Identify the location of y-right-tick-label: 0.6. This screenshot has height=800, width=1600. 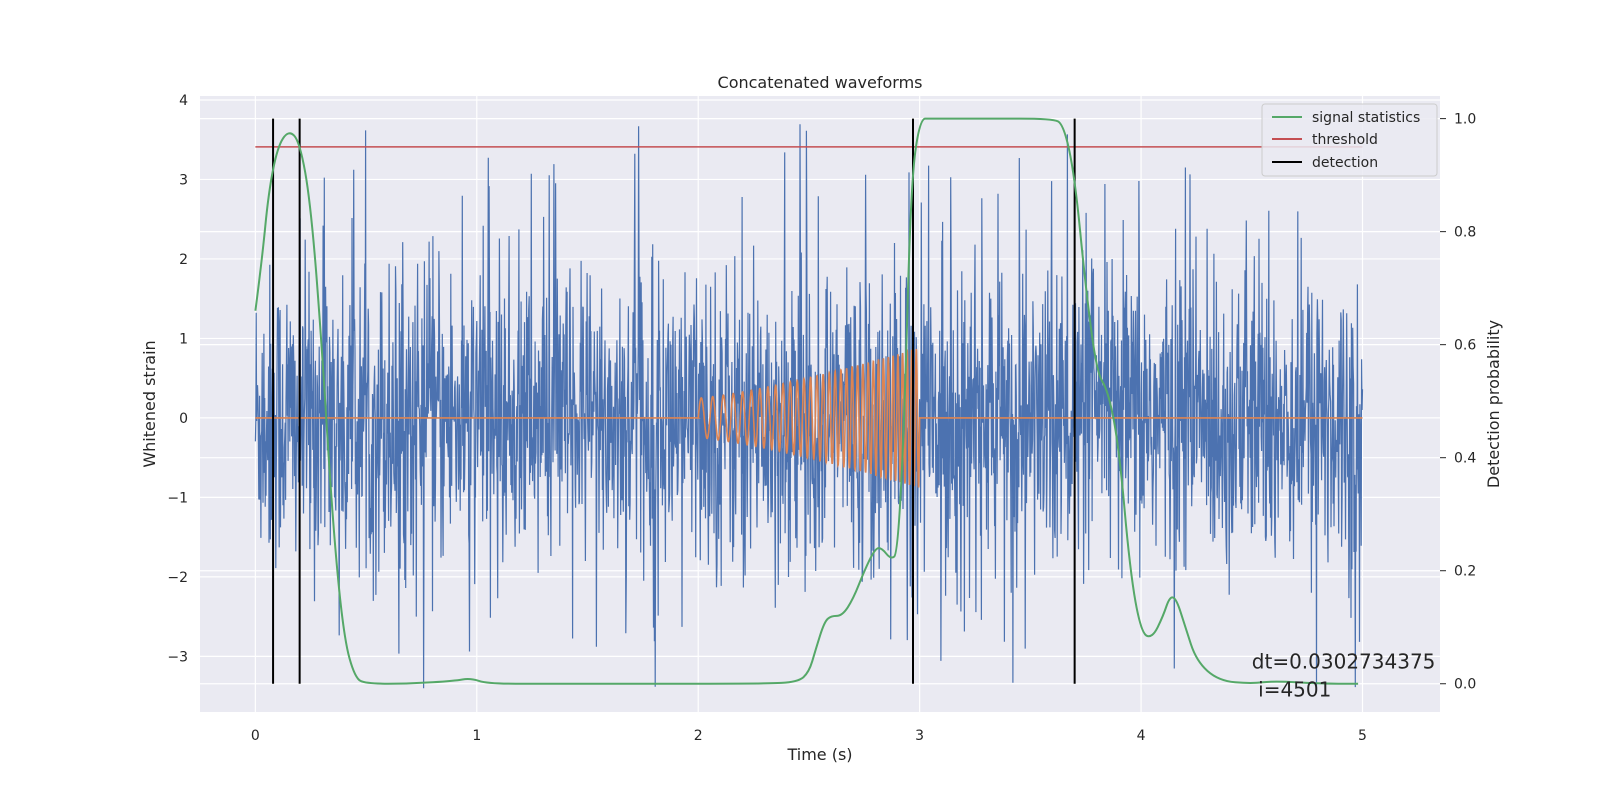
(1465, 346).